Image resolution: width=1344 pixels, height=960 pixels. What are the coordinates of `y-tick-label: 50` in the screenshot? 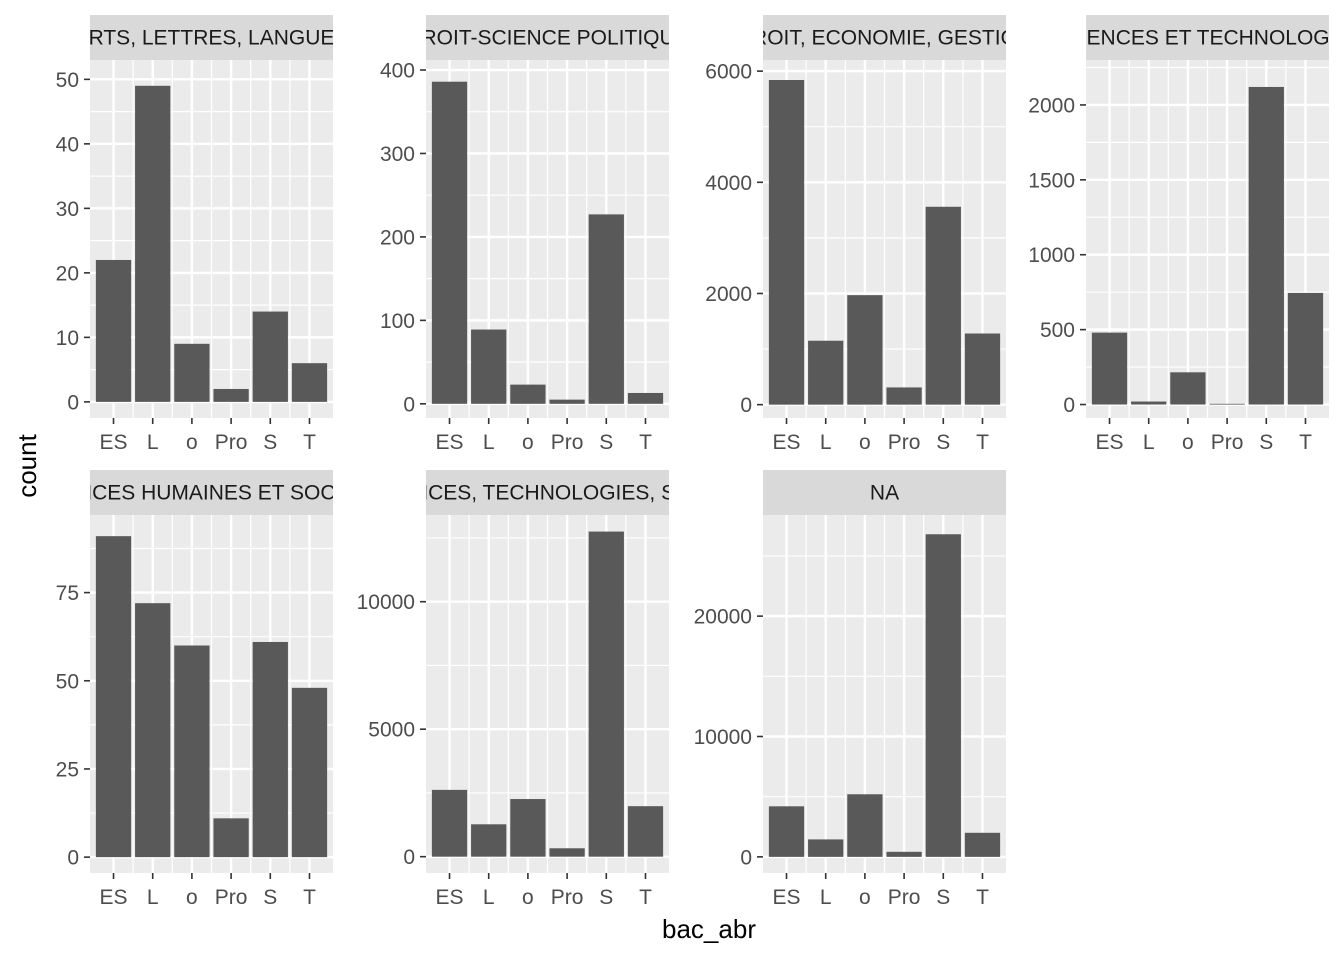 It's located at (67, 80).